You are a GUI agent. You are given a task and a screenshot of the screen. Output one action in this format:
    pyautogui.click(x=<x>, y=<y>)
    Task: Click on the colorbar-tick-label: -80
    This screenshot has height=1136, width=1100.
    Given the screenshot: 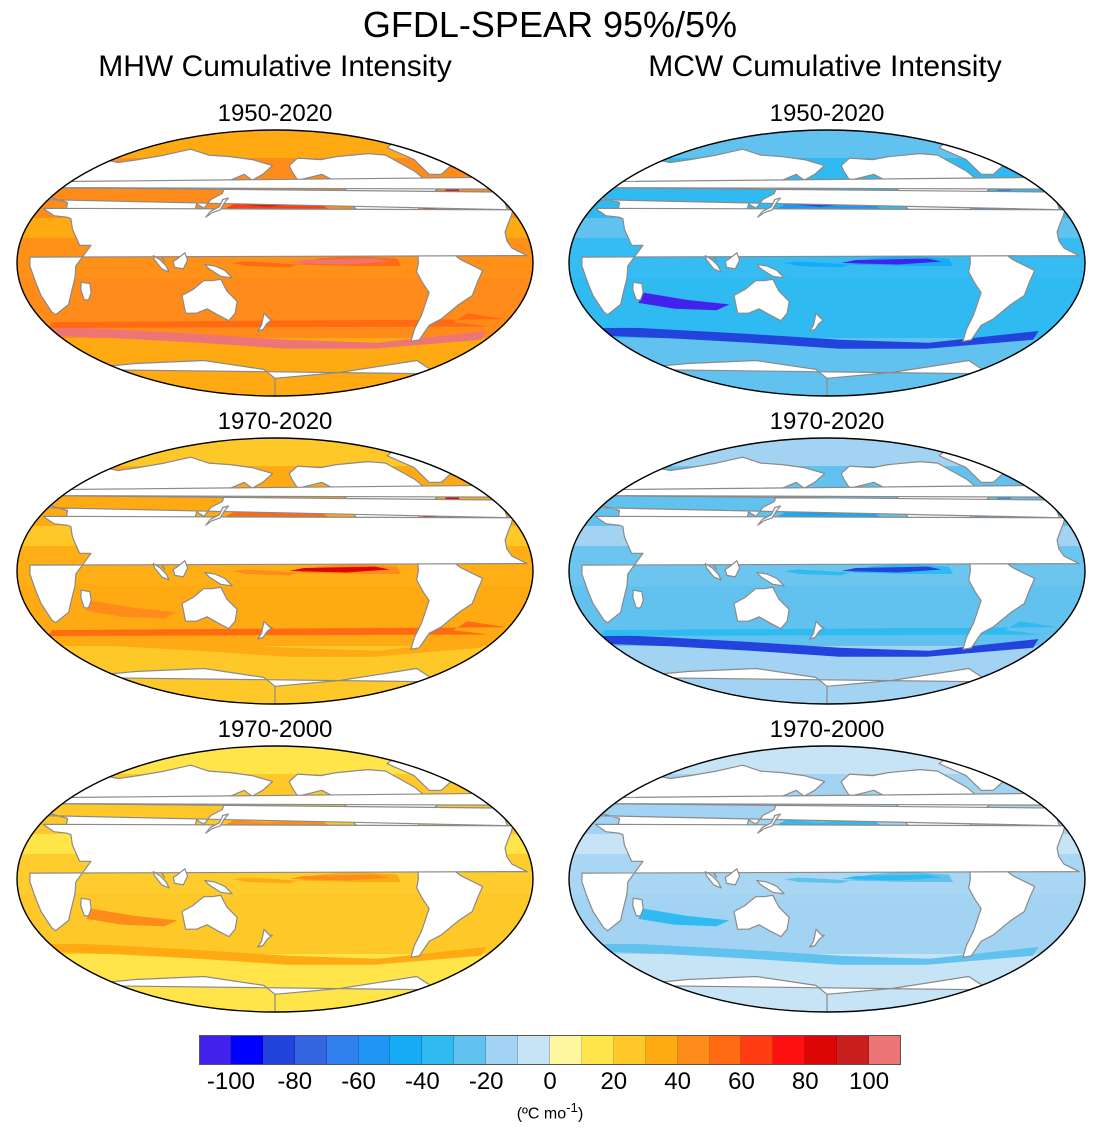 What is the action you would take?
    pyautogui.click(x=295, y=1081)
    